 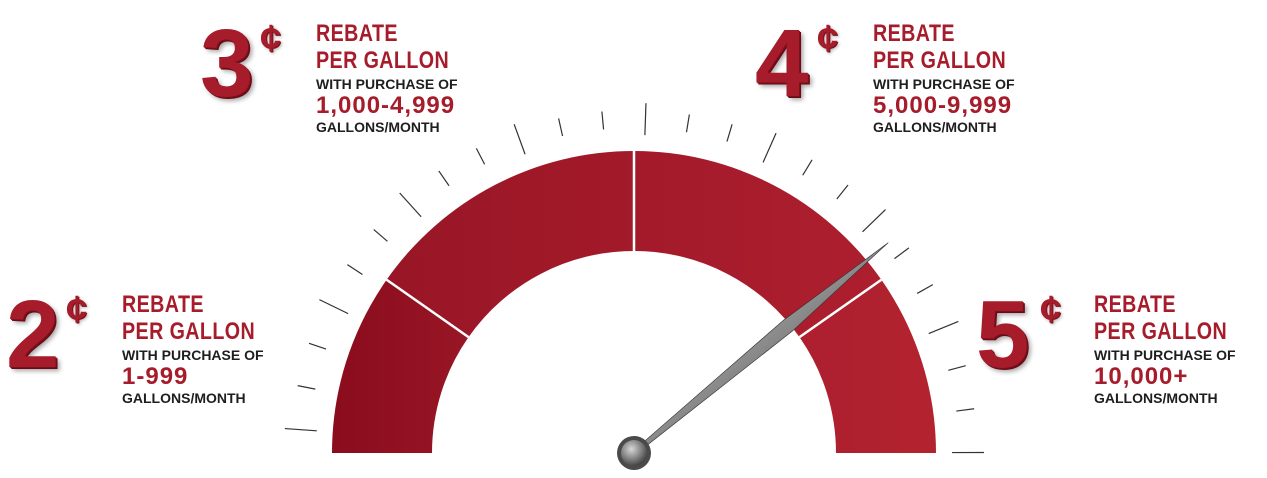 What do you see at coordinates (155, 376) in the screenshot?
I see `gallon-range: 1-999` at bounding box center [155, 376].